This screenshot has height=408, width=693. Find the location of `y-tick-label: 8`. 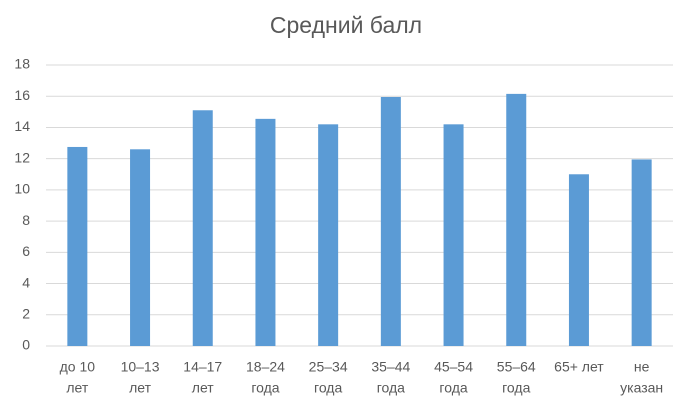

y-tick-label: 8 is located at coordinates (26, 220).